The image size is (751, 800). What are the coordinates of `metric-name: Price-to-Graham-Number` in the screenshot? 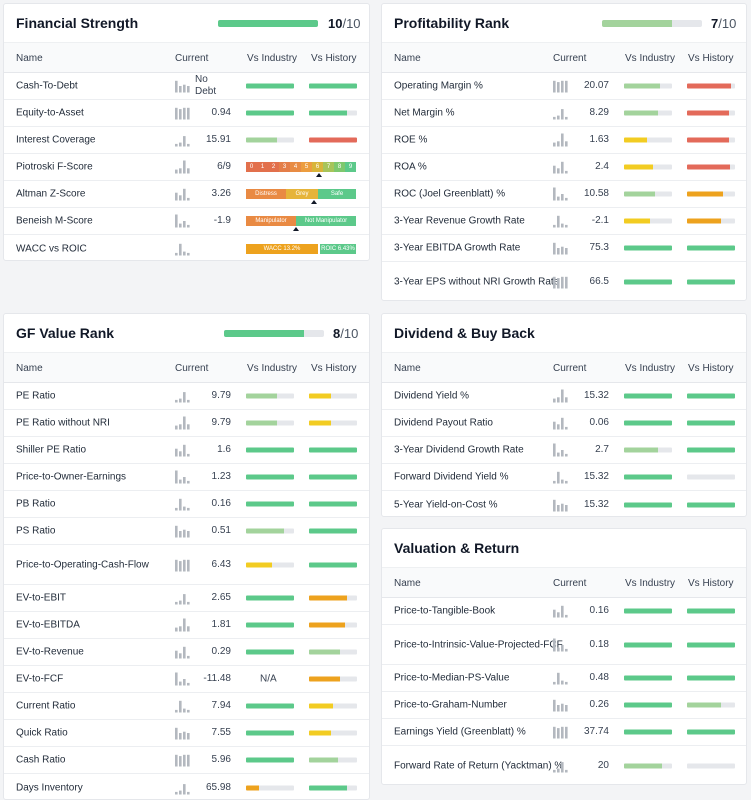 It's located at (450, 705).